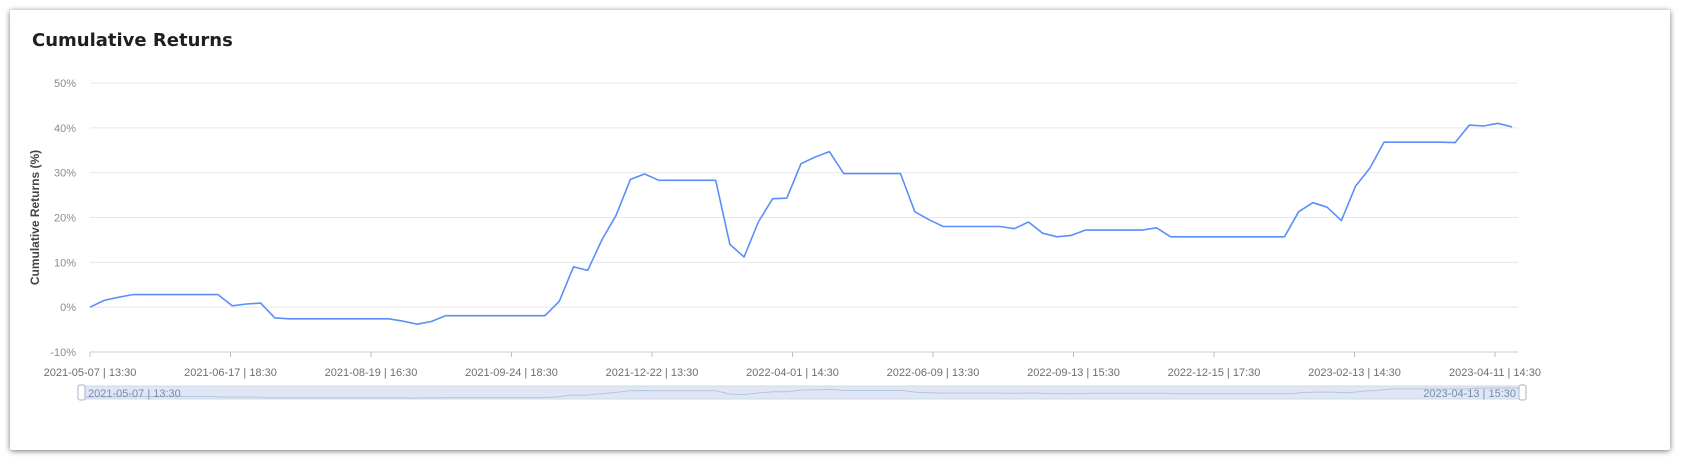  I want to click on y-tick-label: 10%, so click(65, 263).